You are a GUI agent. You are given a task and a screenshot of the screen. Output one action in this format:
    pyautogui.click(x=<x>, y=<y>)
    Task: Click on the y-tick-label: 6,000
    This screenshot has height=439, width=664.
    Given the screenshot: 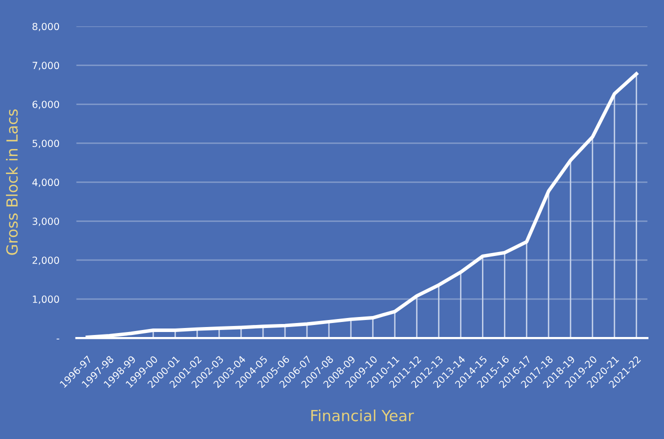 What is the action you would take?
    pyautogui.click(x=46, y=105)
    